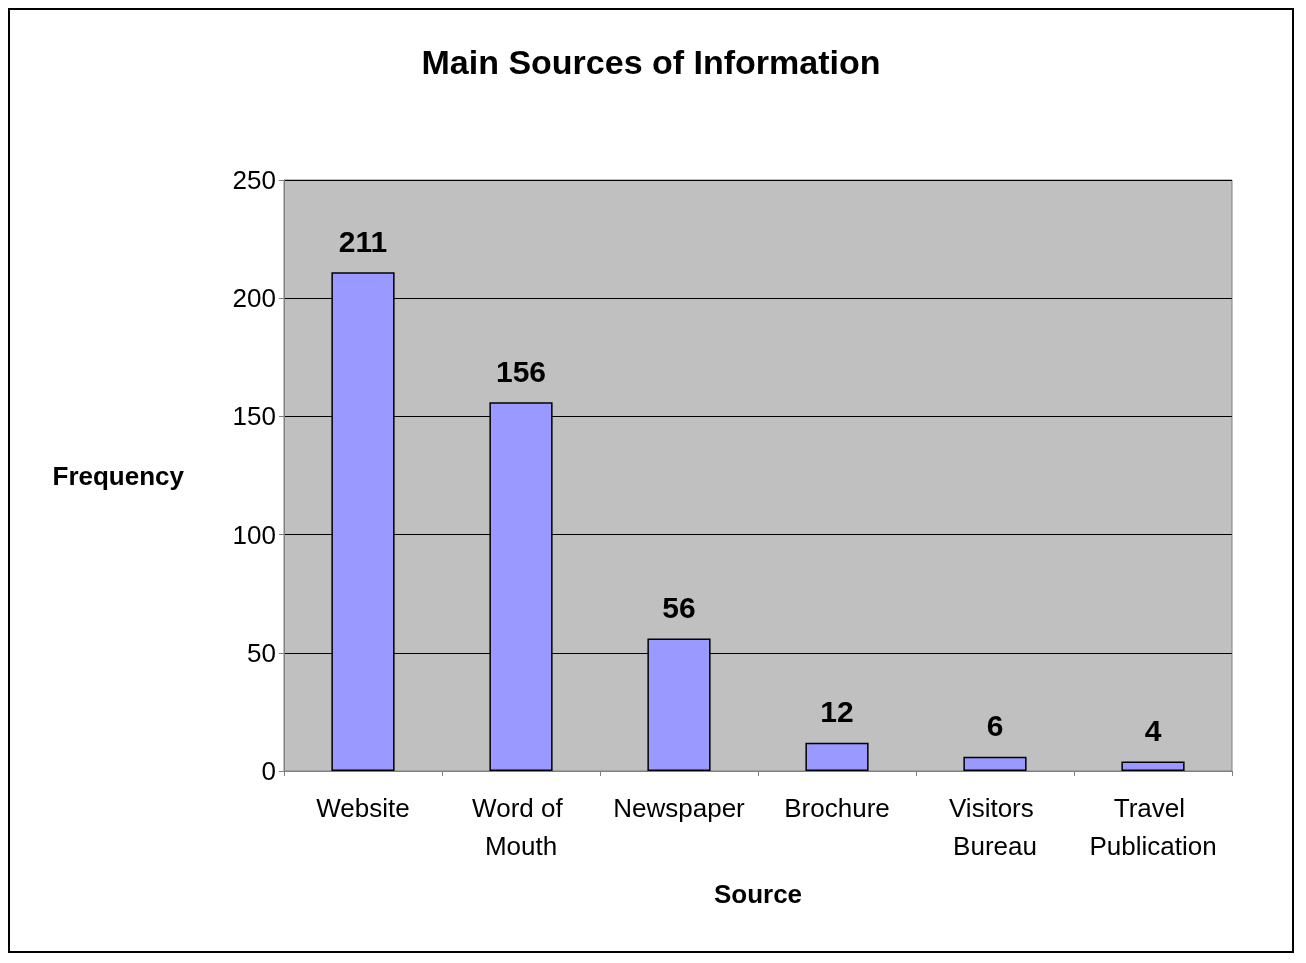 The height and width of the screenshot is (963, 1306). I want to click on y-tick-label: 0, so click(268, 771).